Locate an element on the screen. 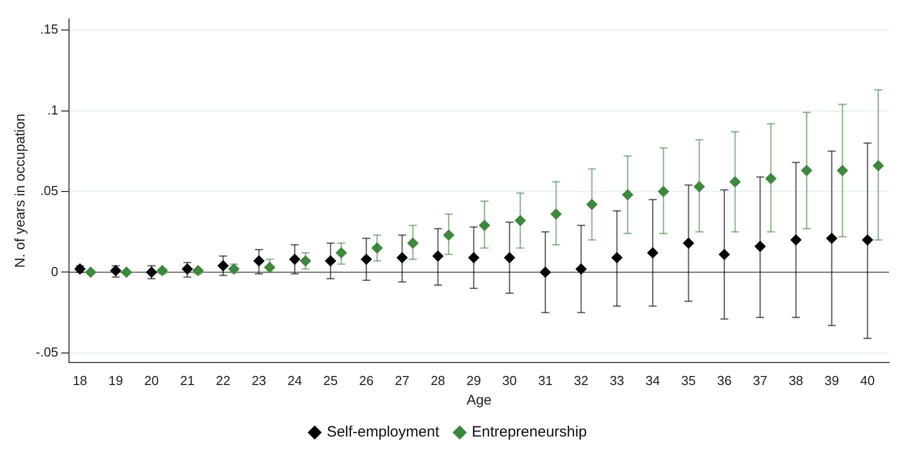  x-tick-label: 39 is located at coordinates (831, 380).